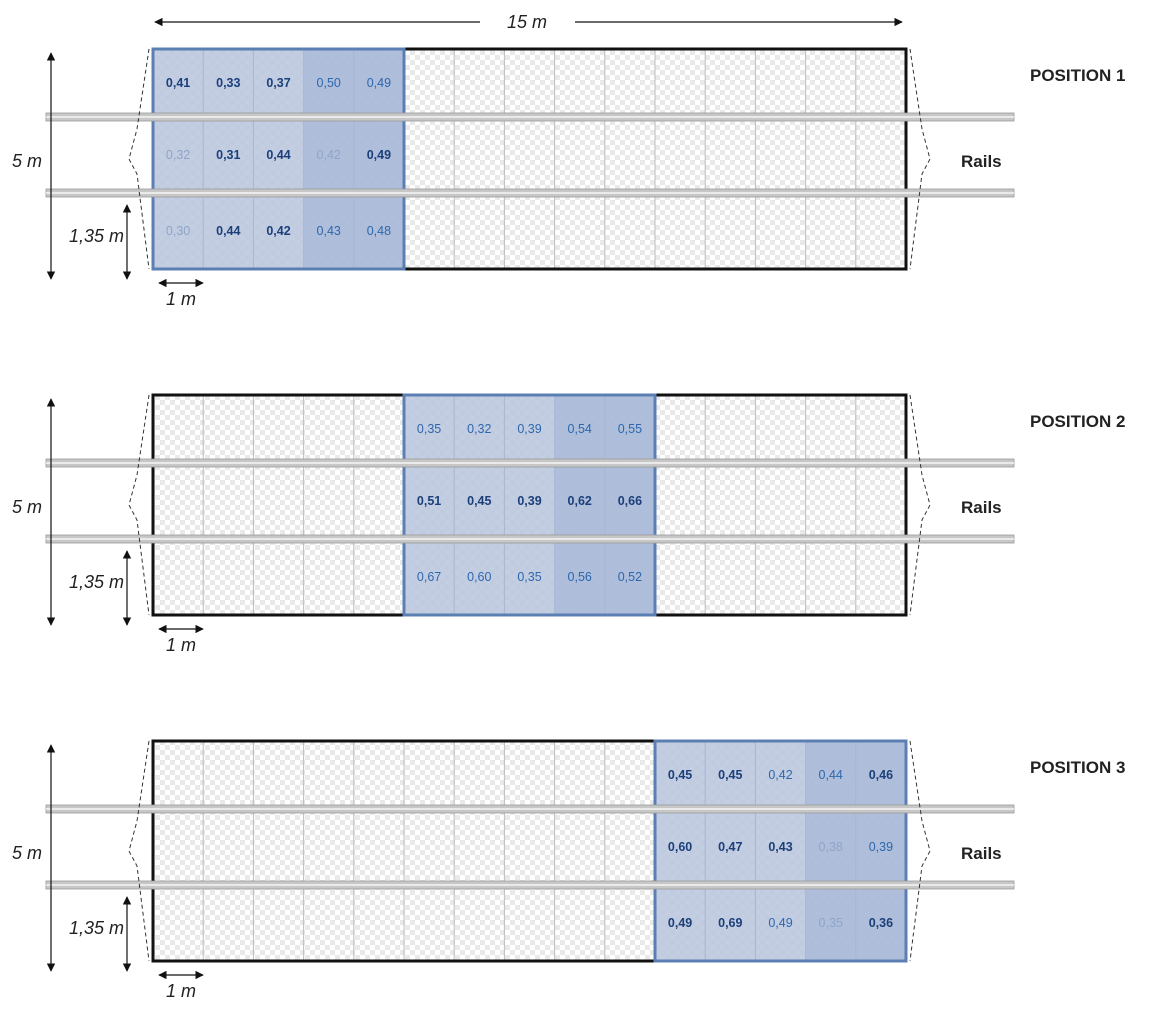 The height and width of the screenshot is (1009, 1175). What do you see at coordinates (429, 501) in the screenshot?
I see `measurement-value: 0,51` at bounding box center [429, 501].